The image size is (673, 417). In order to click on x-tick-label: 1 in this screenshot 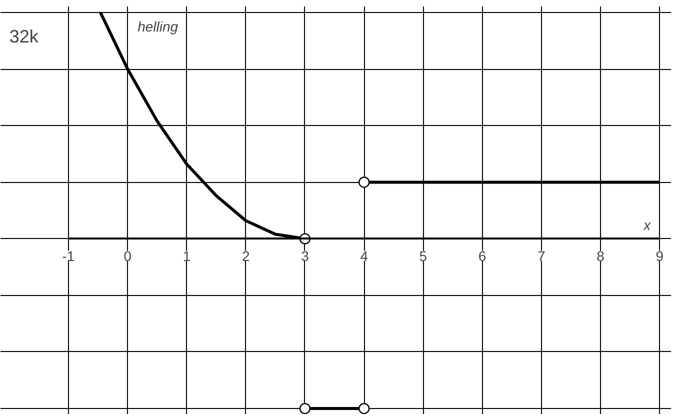, I will do `click(186, 256)`.